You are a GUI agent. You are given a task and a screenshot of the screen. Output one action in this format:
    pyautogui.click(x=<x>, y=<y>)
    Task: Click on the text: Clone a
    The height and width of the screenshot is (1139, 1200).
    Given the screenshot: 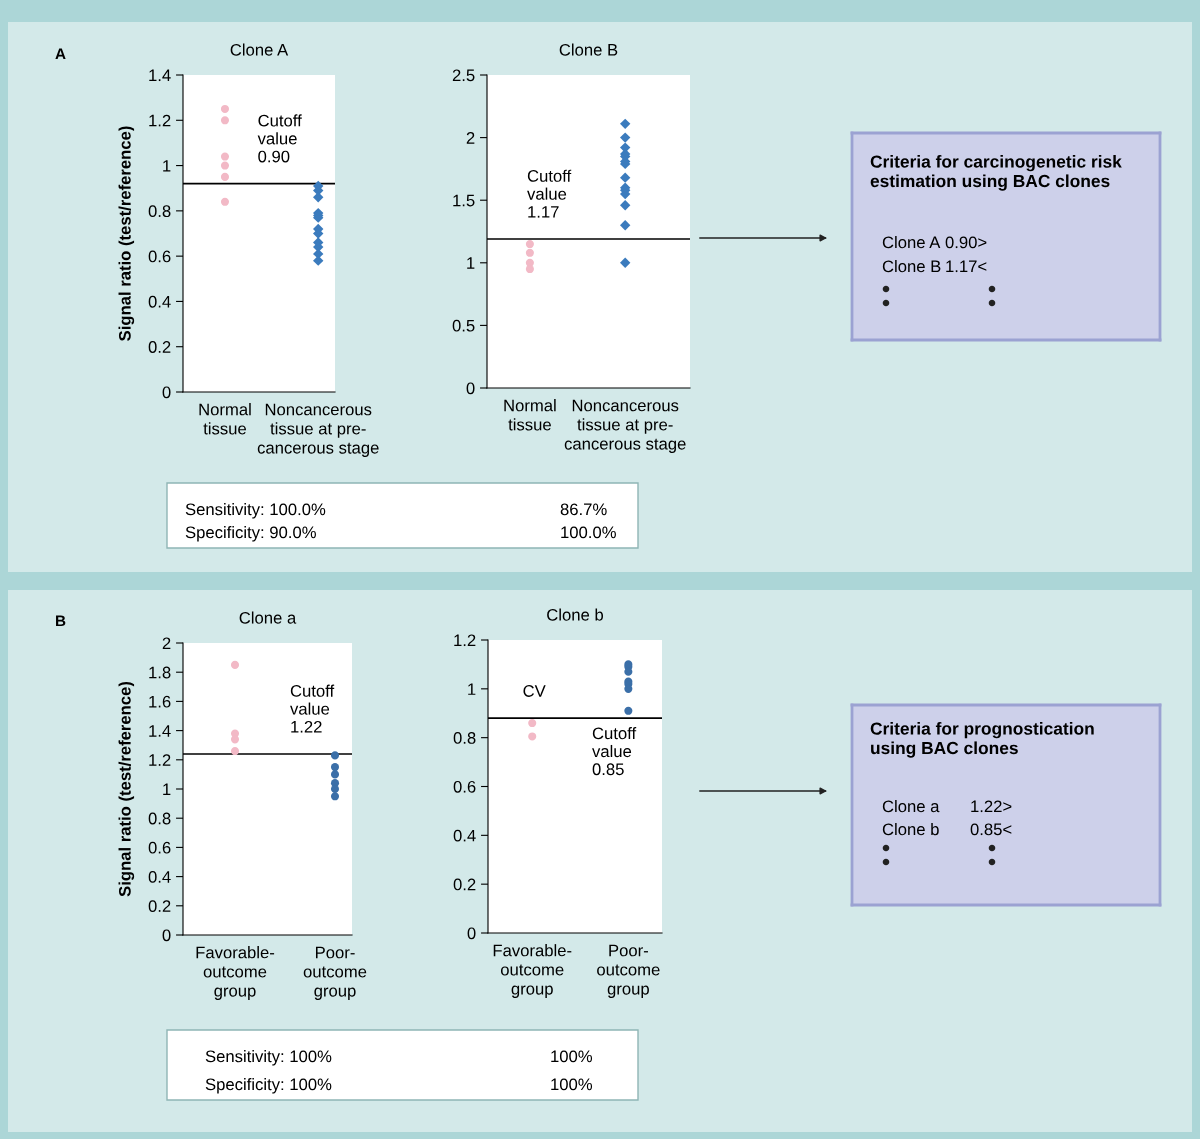 What is the action you would take?
    pyautogui.click(x=911, y=806)
    